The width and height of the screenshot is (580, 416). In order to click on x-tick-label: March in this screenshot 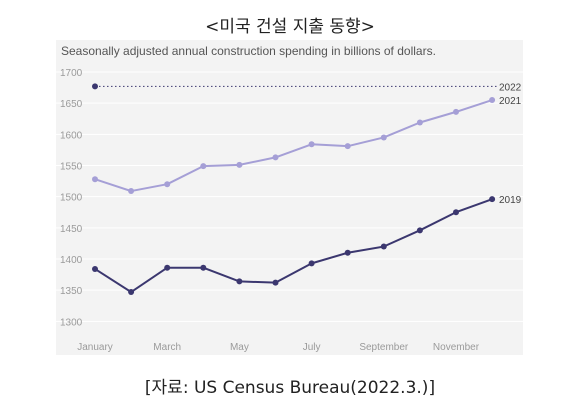, I will do `click(167, 347)`.